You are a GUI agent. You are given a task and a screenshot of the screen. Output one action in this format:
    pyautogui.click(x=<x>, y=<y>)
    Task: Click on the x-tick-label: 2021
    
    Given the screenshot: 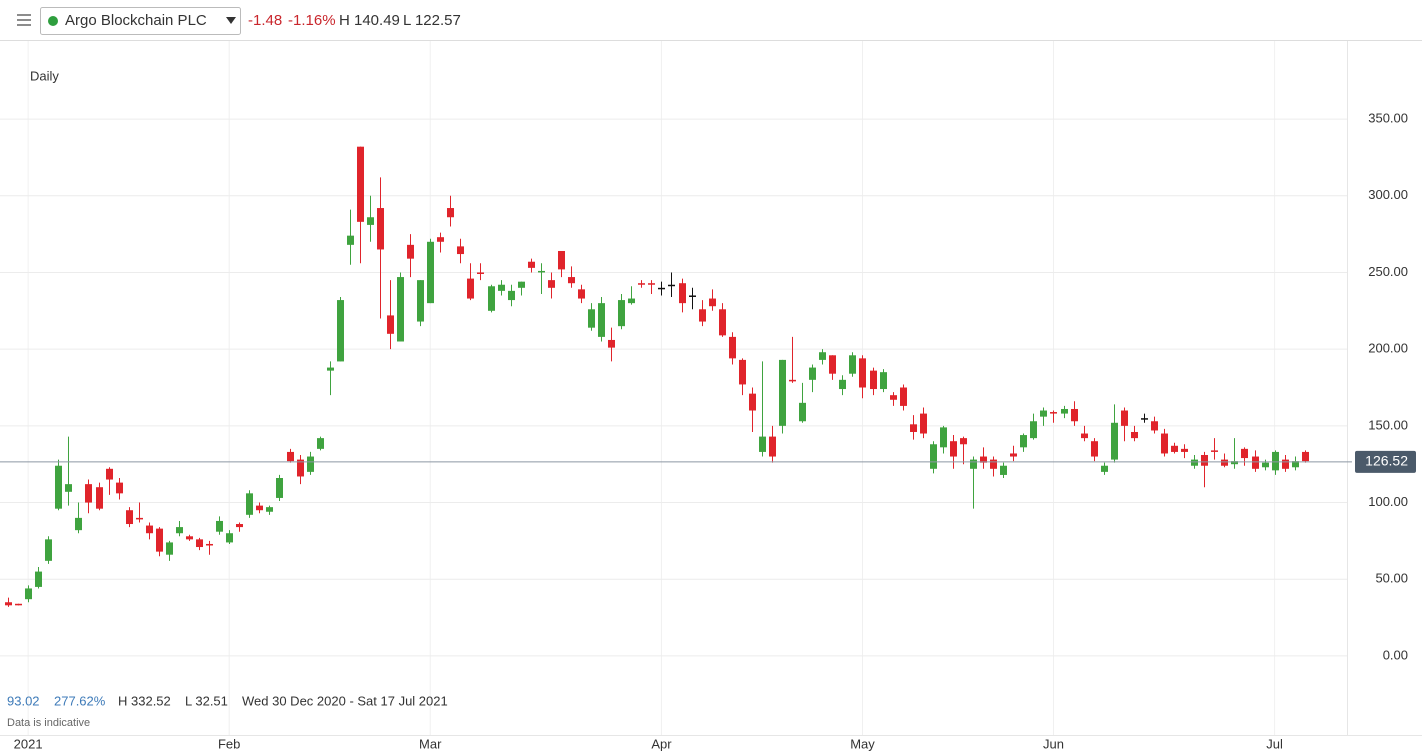 What is the action you would take?
    pyautogui.click(x=28, y=743)
    